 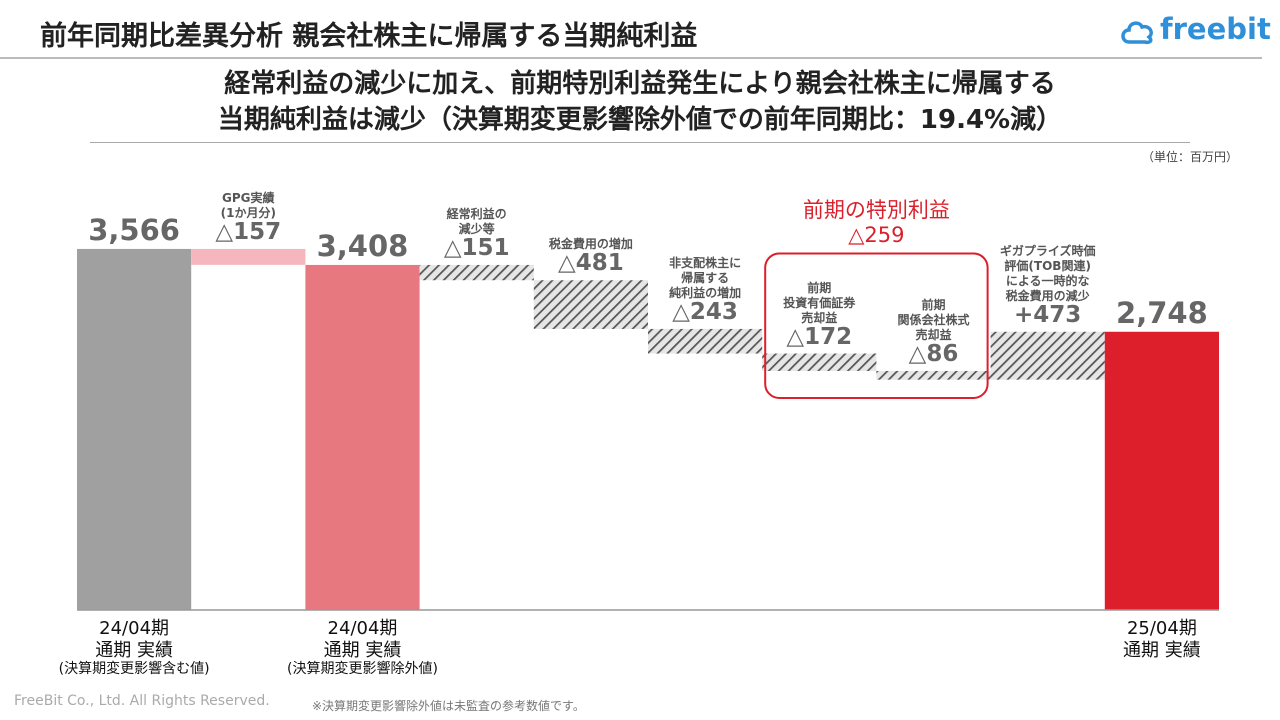 What do you see at coordinates (631, 58) in the screenshot?
I see `title-rule` at bounding box center [631, 58].